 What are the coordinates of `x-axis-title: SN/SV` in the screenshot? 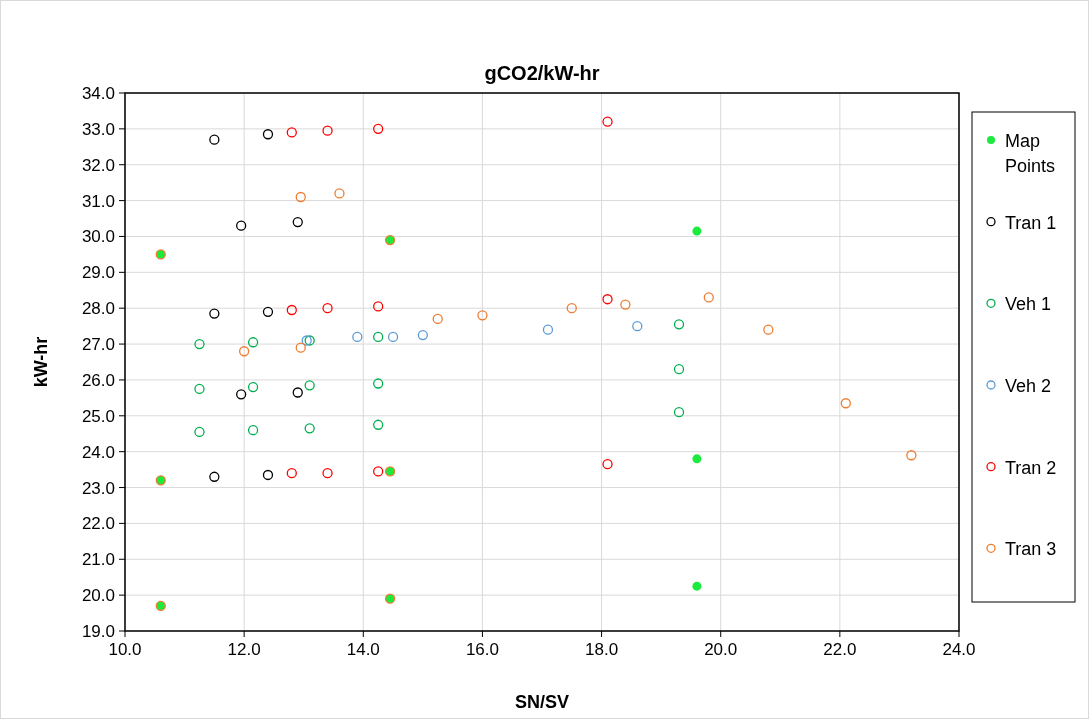 It's located at (542, 702).